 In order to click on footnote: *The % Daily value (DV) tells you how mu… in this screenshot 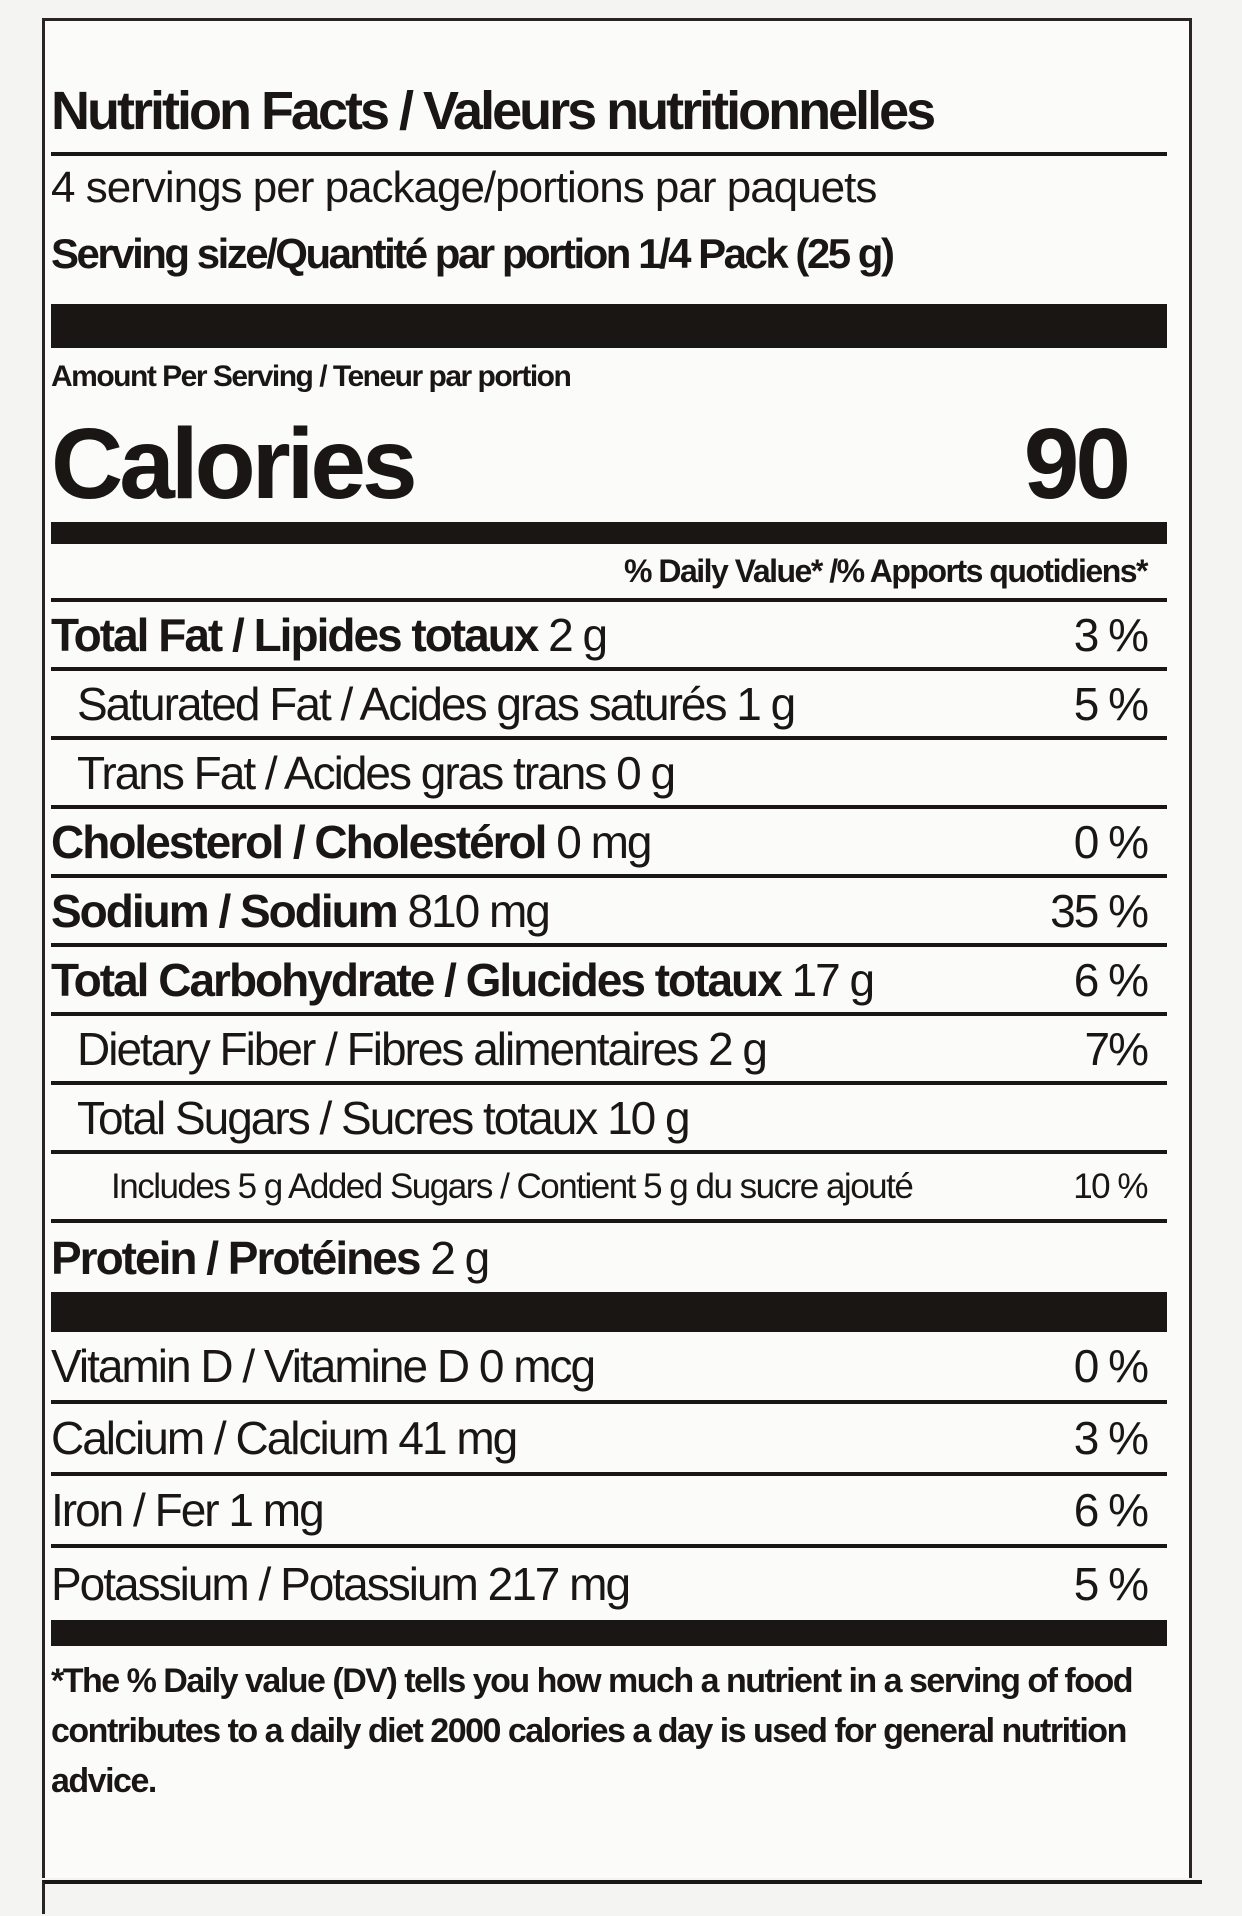, I will do `click(592, 1731)`.